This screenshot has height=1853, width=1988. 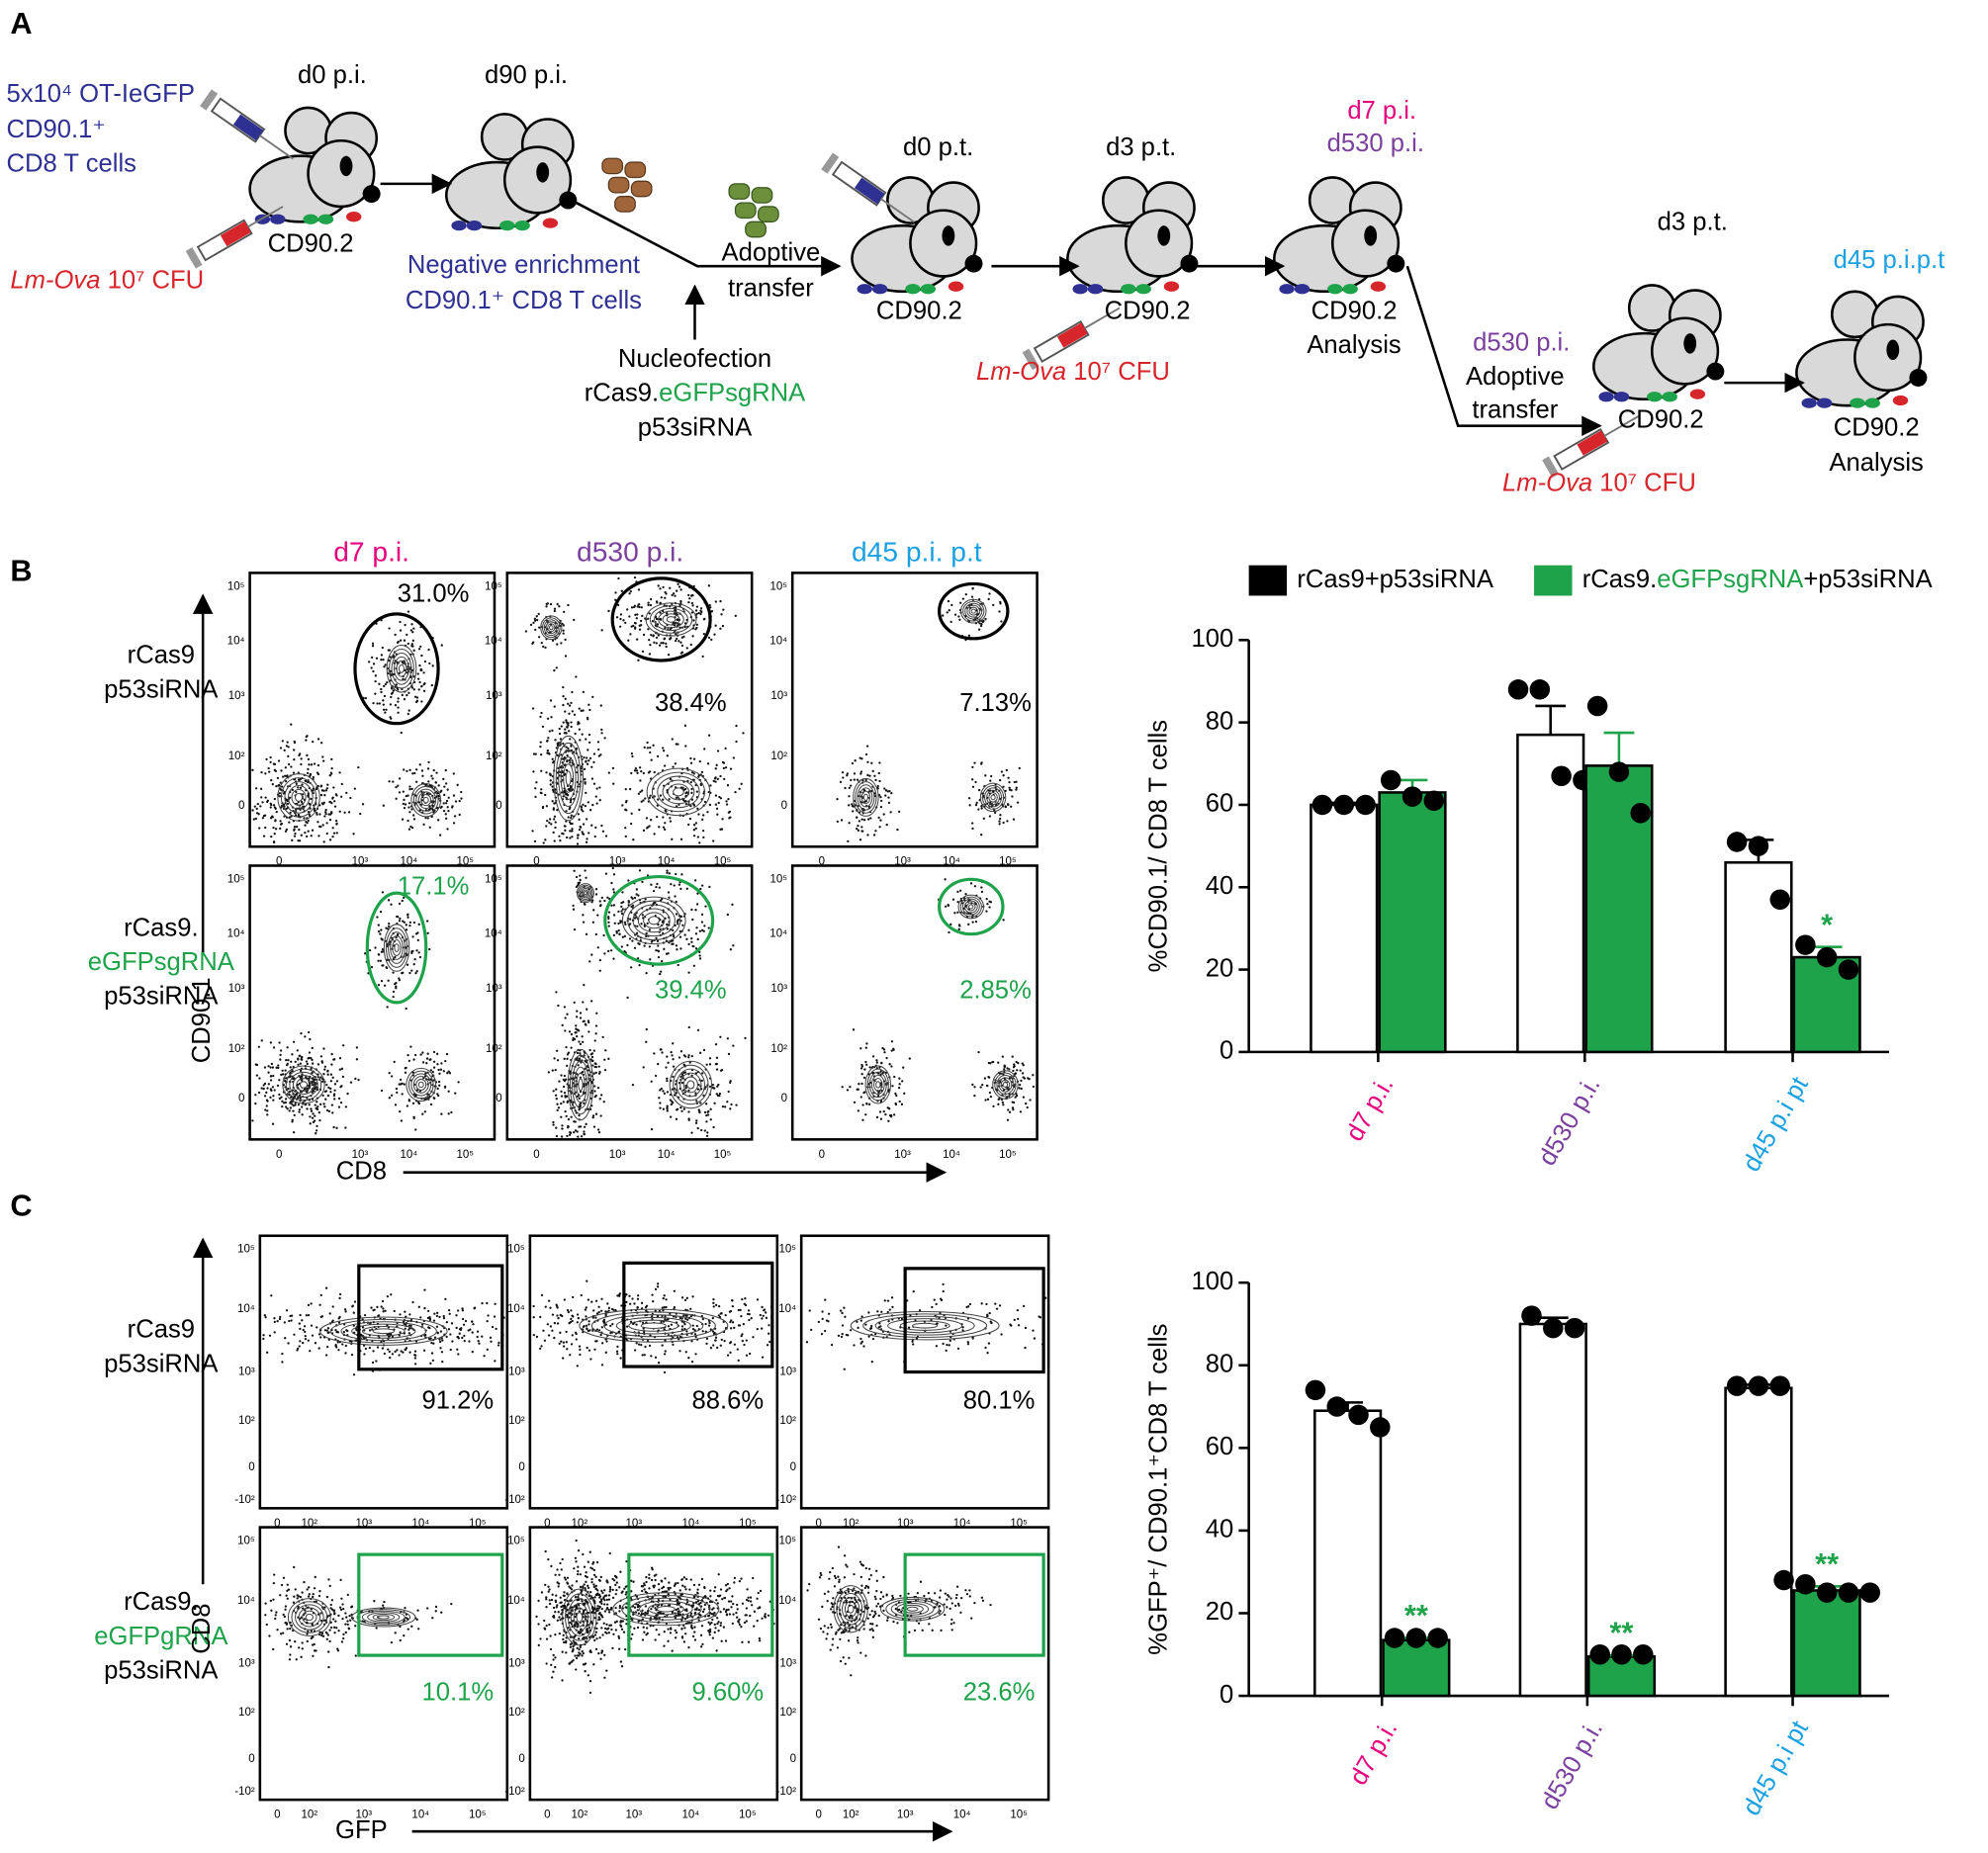 I want to click on flow-x-tick: 10³, so click(x=360, y=1155).